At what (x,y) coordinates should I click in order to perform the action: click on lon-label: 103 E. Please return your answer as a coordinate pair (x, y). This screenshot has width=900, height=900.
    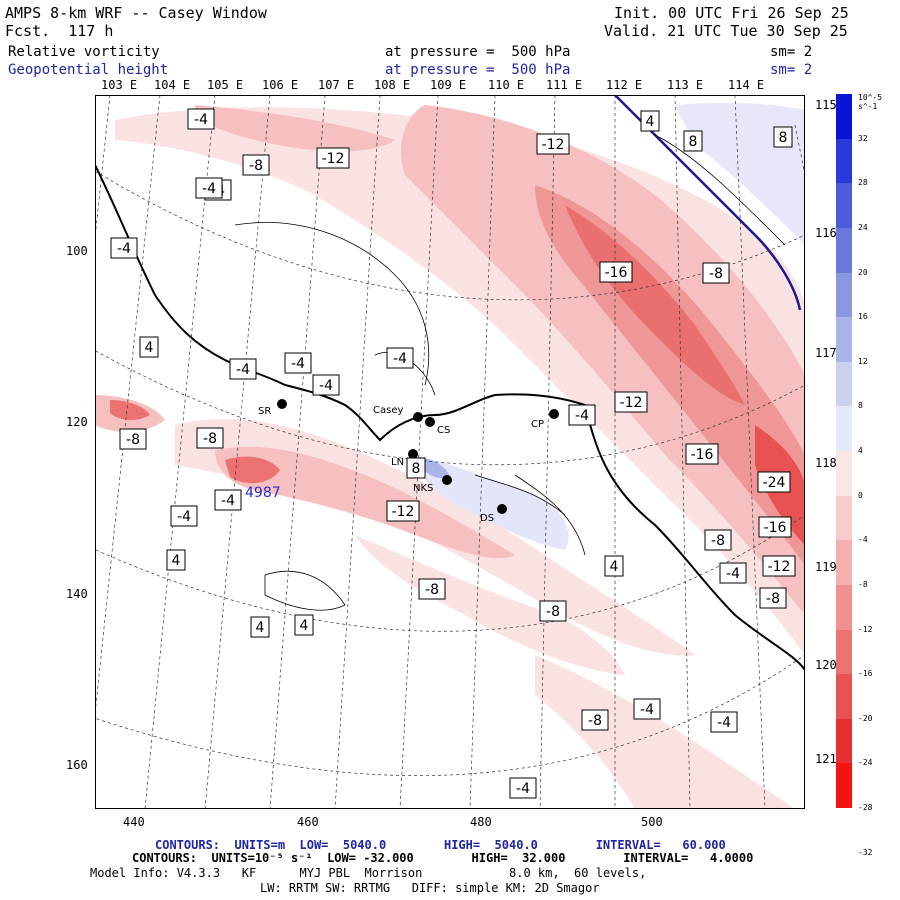
    Looking at the image, I should click on (119, 85).